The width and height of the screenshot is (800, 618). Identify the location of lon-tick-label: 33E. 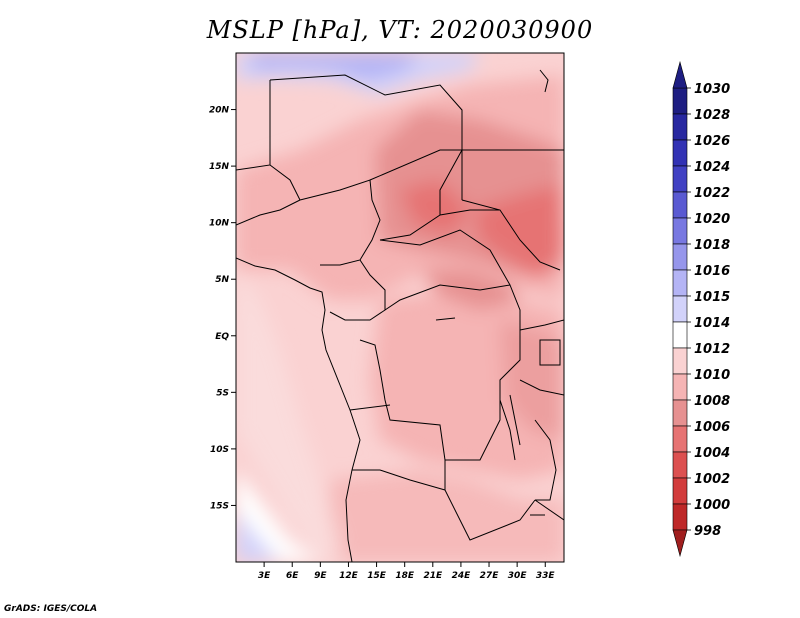
(546, 576).